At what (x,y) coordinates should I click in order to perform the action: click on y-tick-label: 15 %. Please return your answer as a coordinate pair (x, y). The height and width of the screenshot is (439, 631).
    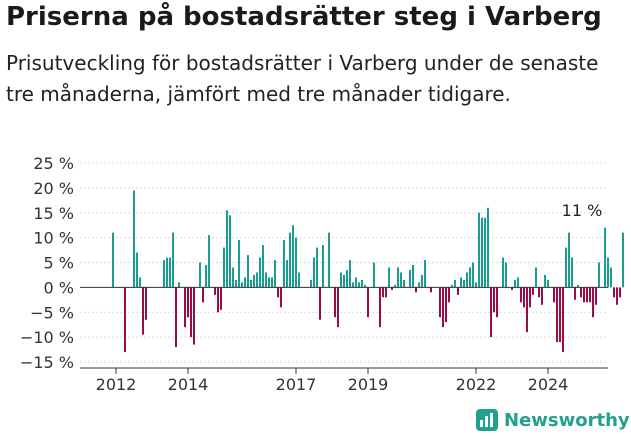
    Looking at the image, I should click on (53, 213).